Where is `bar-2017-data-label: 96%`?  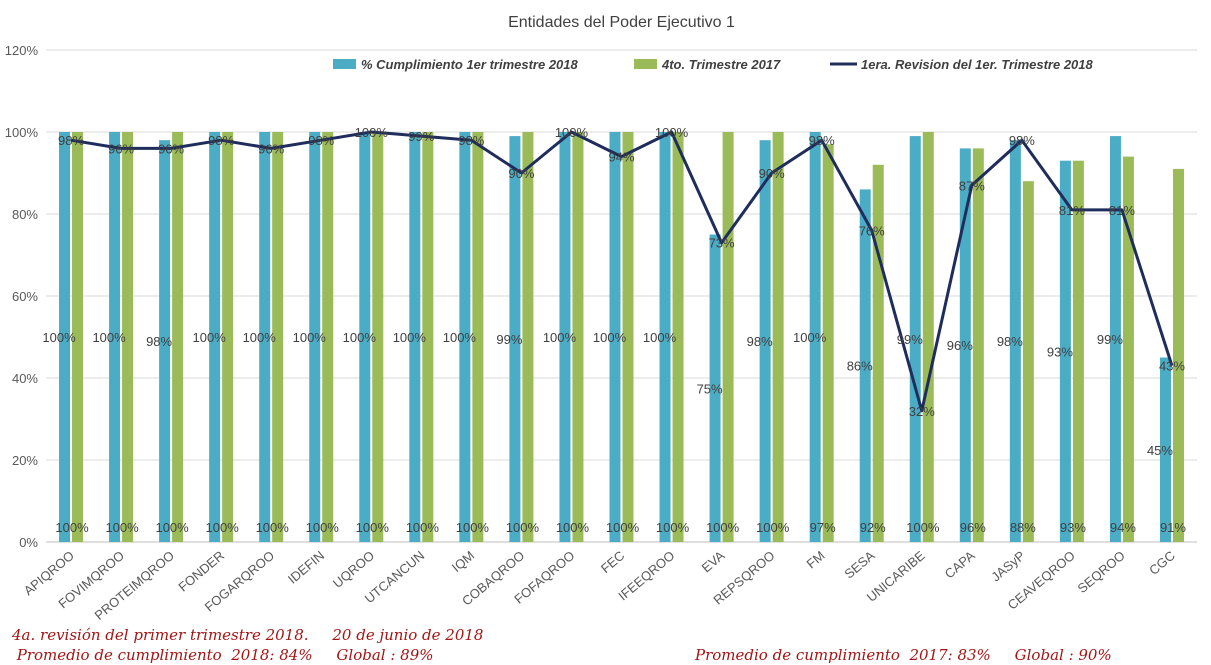 bar-2017-data-label: 96% is located at coordinates (973, 527).